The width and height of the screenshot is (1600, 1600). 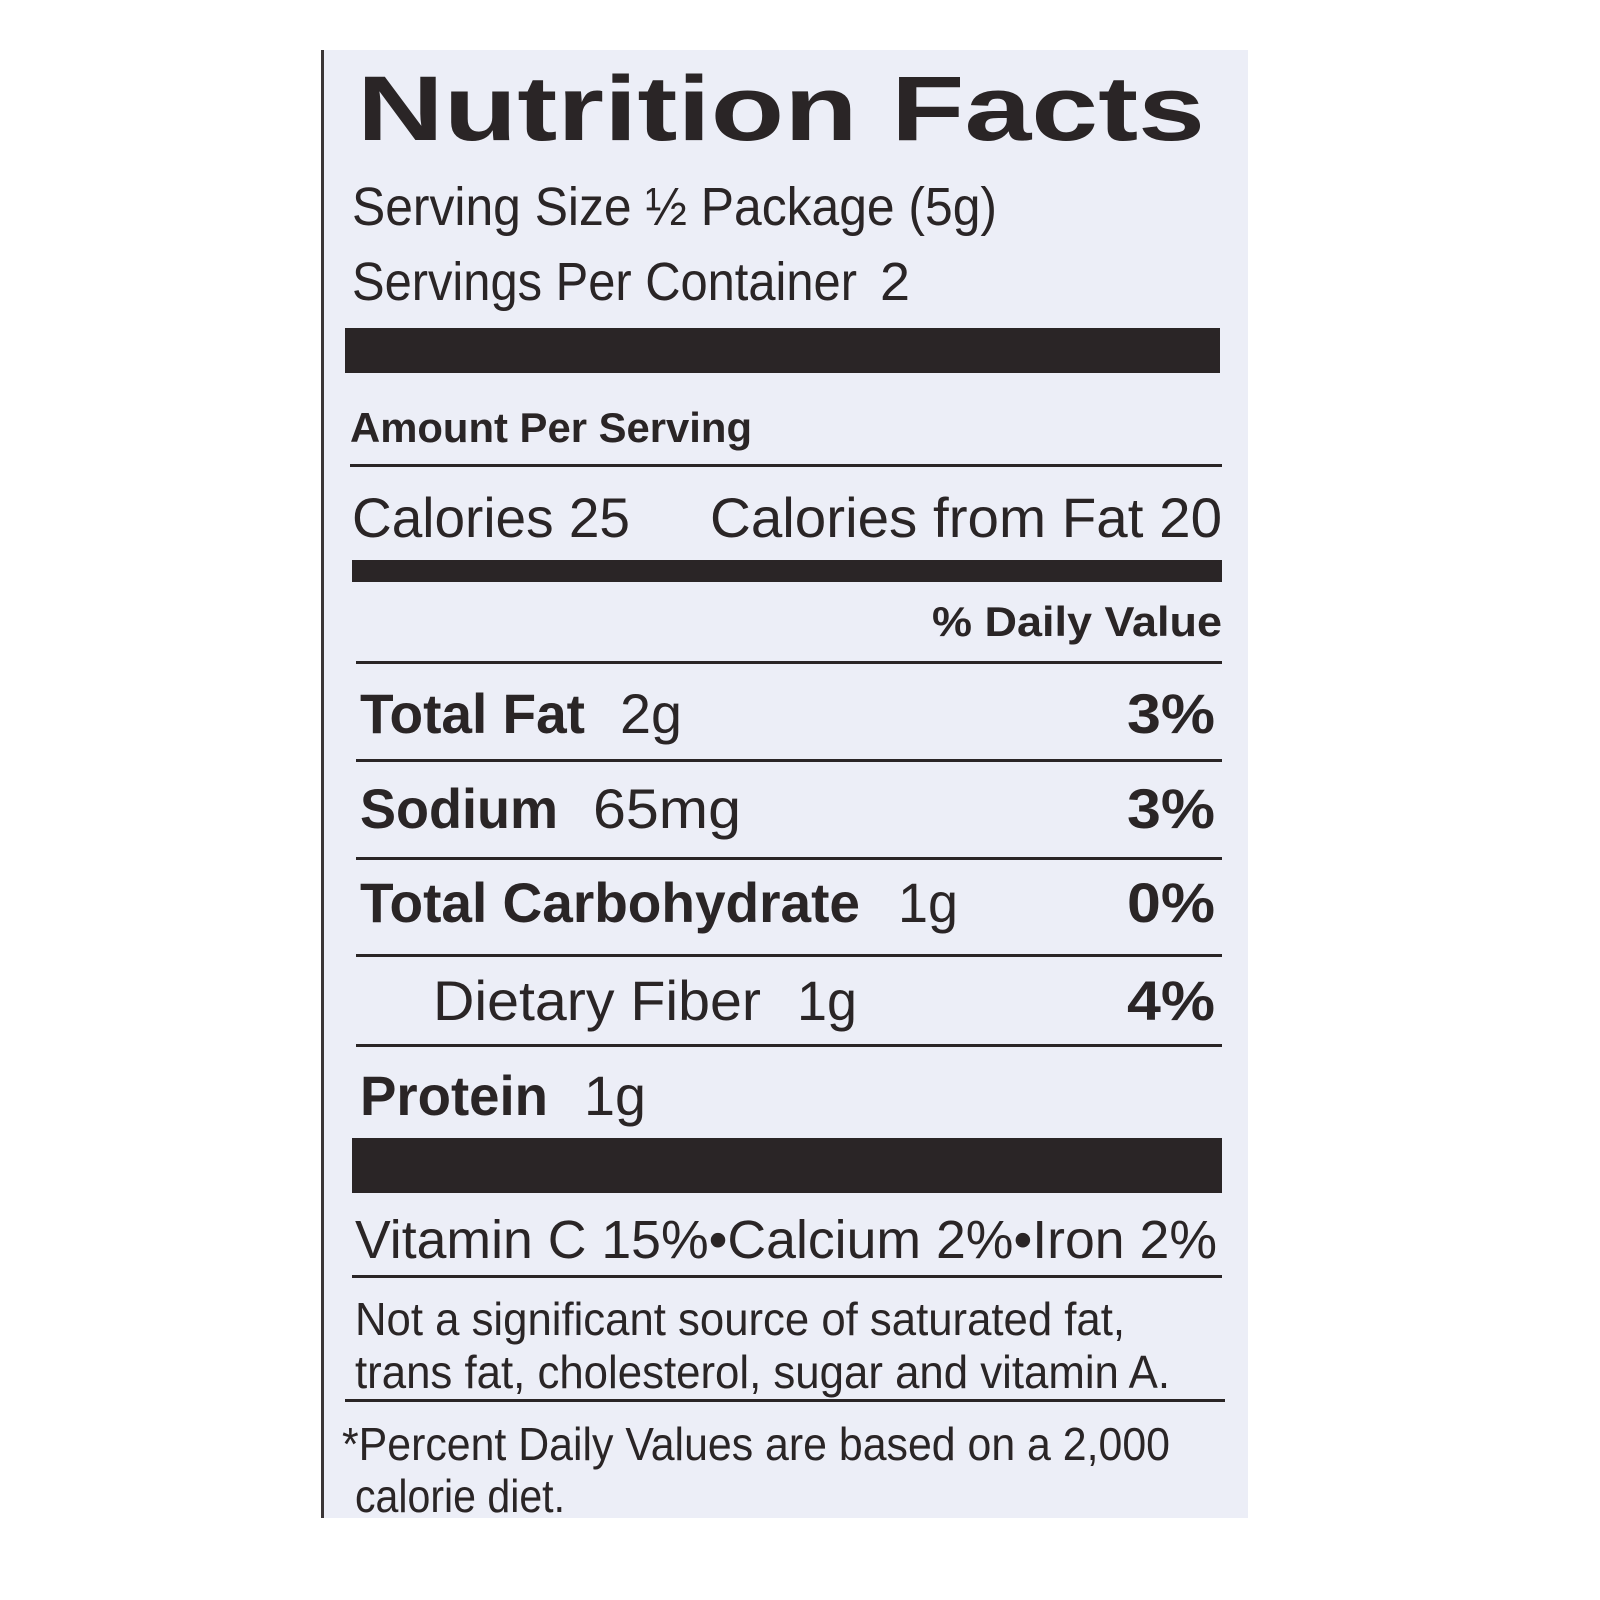 What do you see at coordinates (786, 1240) in the screenshot?
I see `vitamins: Vitamin C 15%•Calcium 2%•Iron 2%` at bounding box center [786, 1240].